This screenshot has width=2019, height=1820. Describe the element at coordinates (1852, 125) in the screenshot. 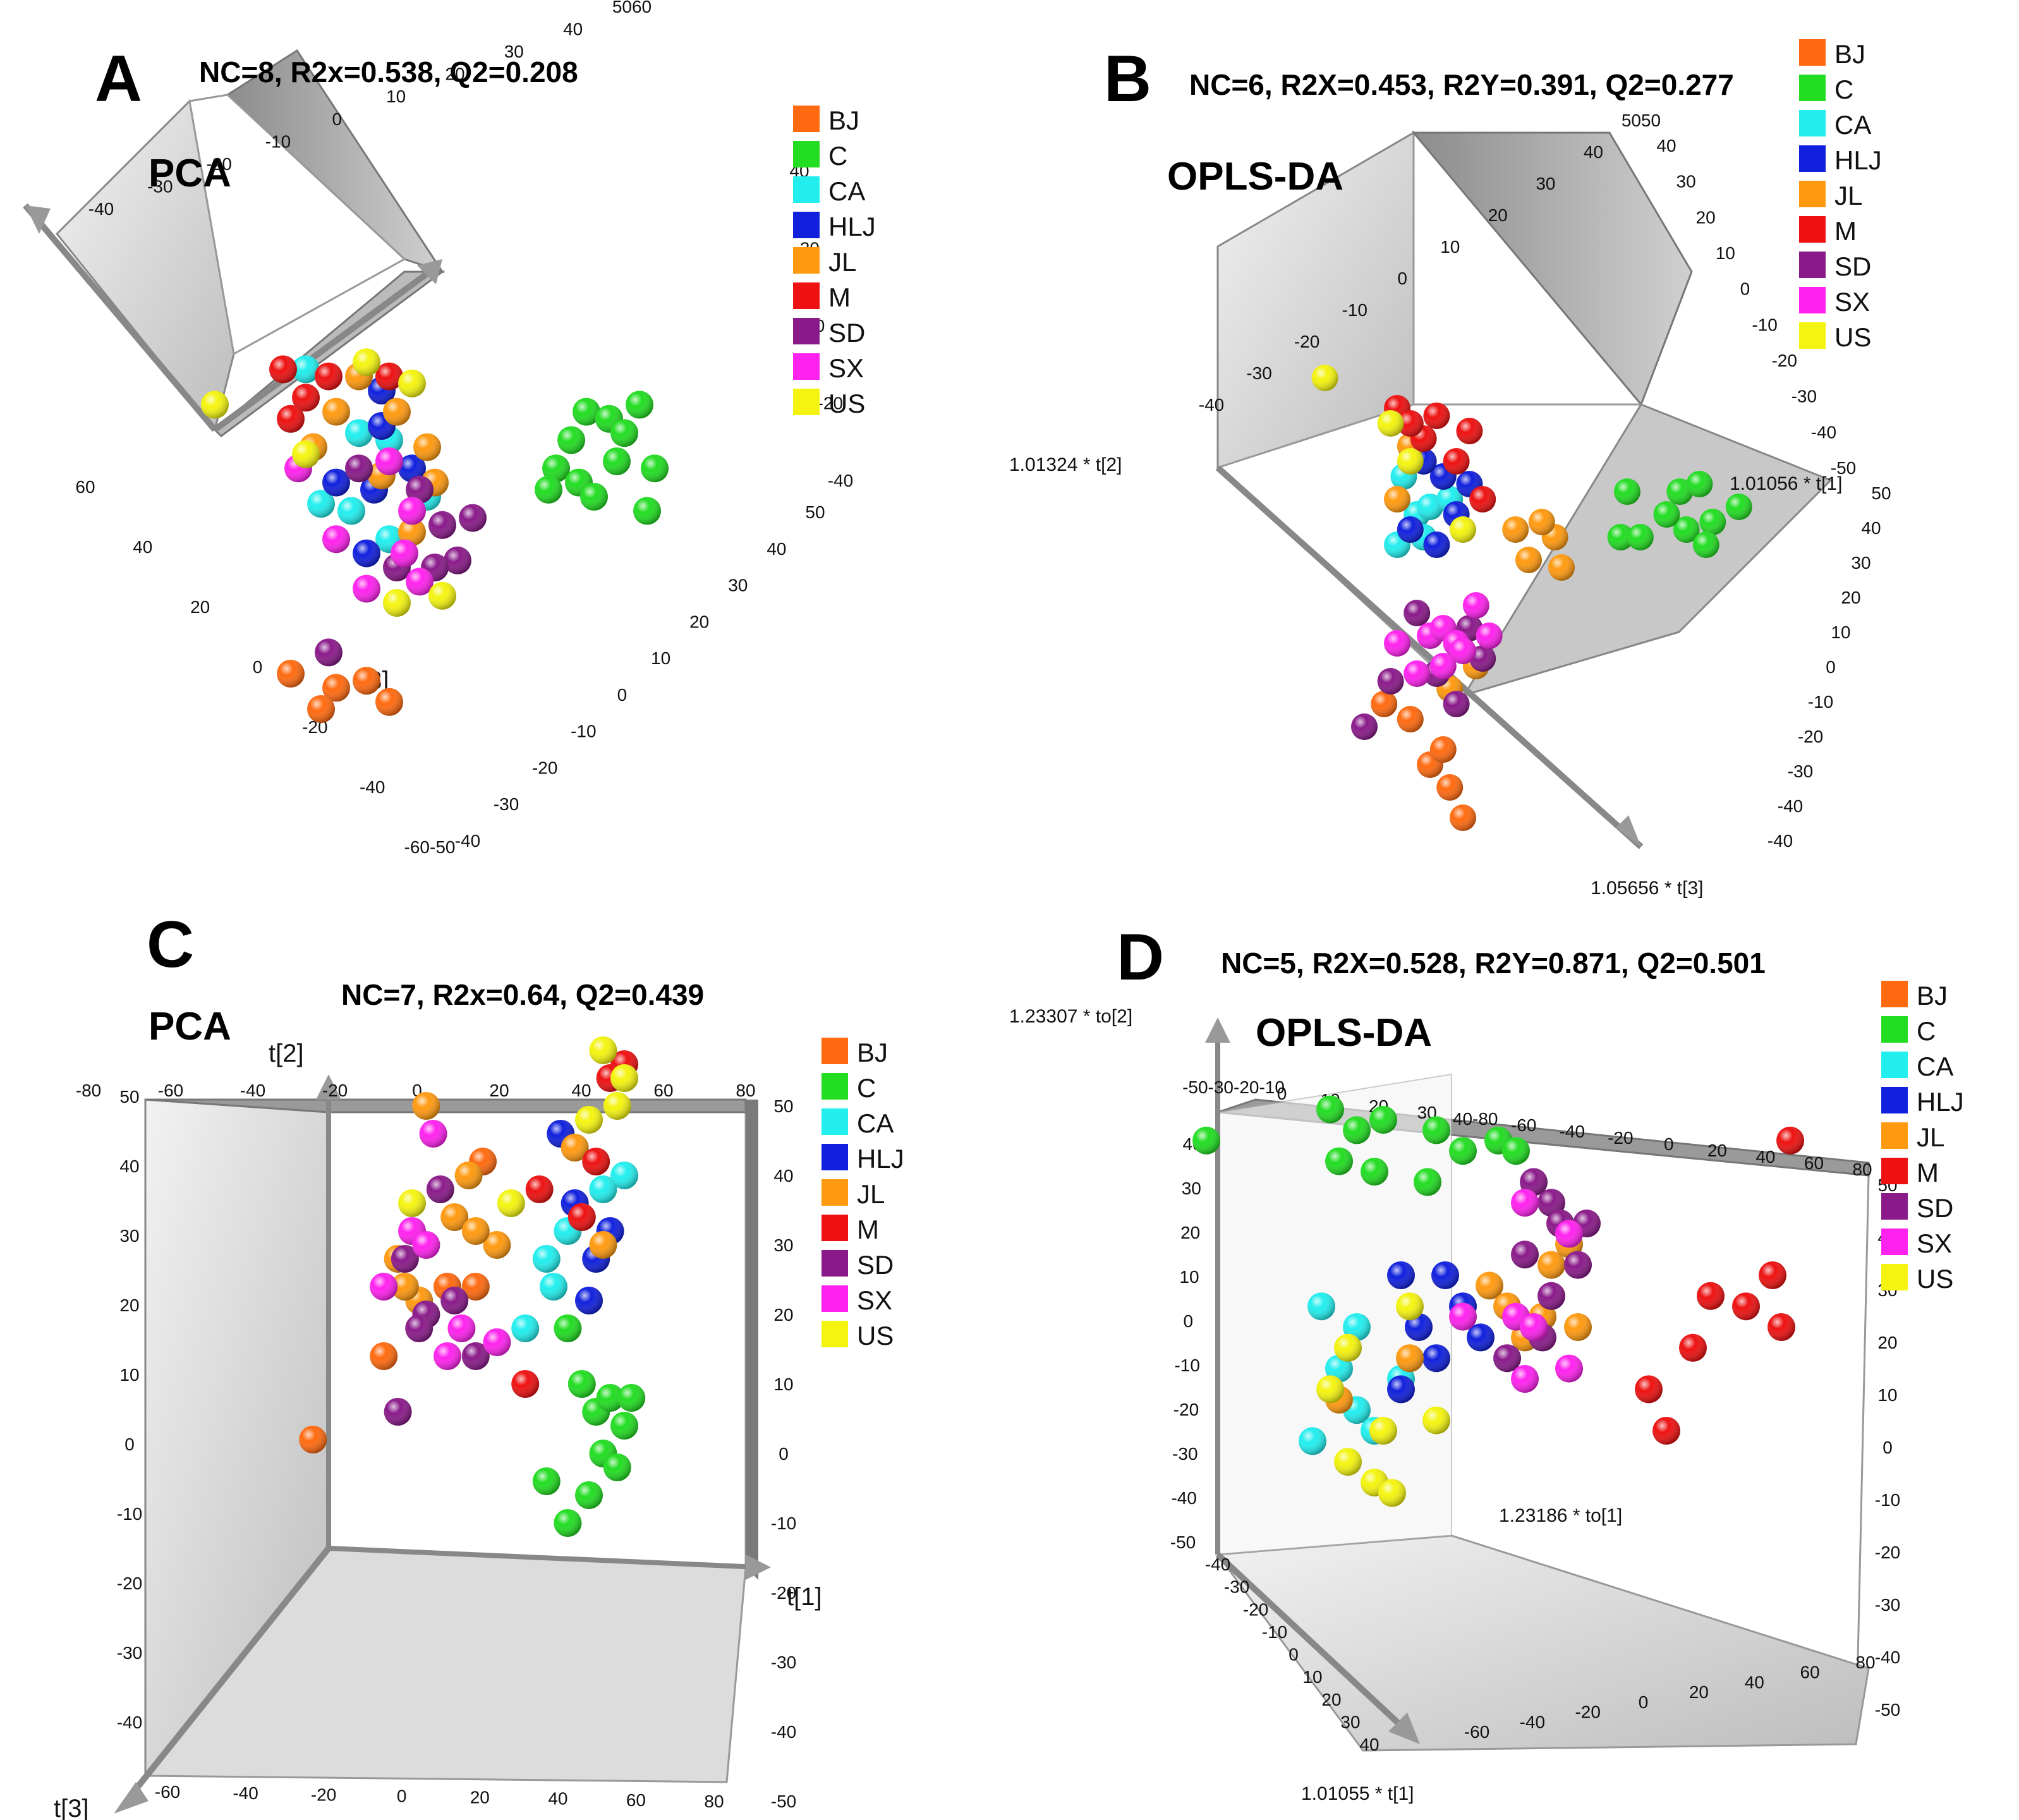

I see `legend-label-ca: CA` at that location.